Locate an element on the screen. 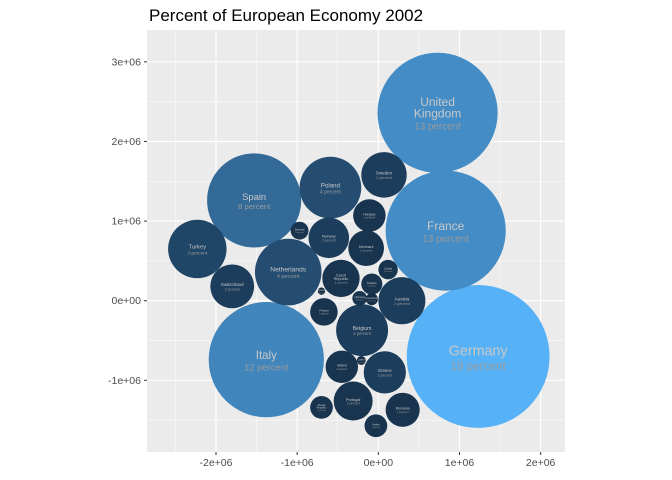 The image size is (672, 480). y-tick-label: 1e+06 is located at coordinates (127, 222).